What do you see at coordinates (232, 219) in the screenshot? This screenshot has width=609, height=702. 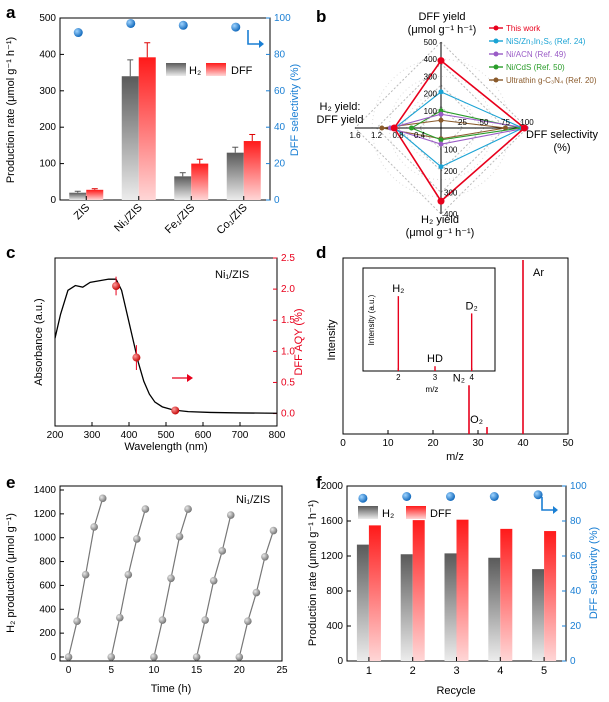 I see `panel-a-xtick-label: Co₁/ZIS` at bounding box center [232, 219].